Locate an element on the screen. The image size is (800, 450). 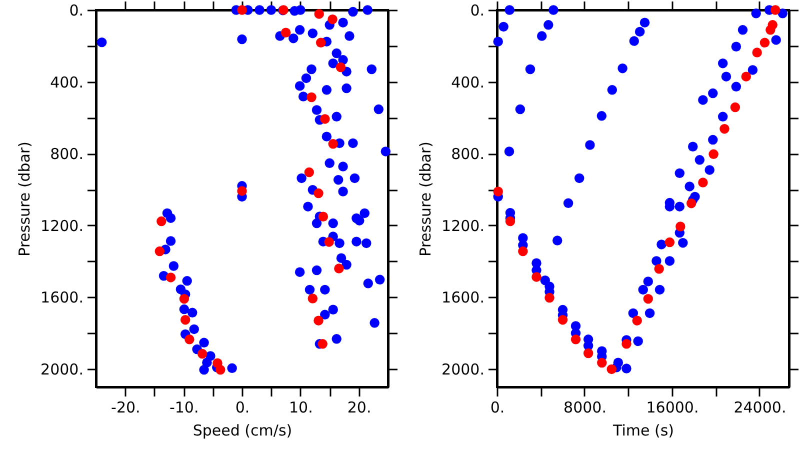
x-tick-label: -20. is located at coordinates (125, 407).